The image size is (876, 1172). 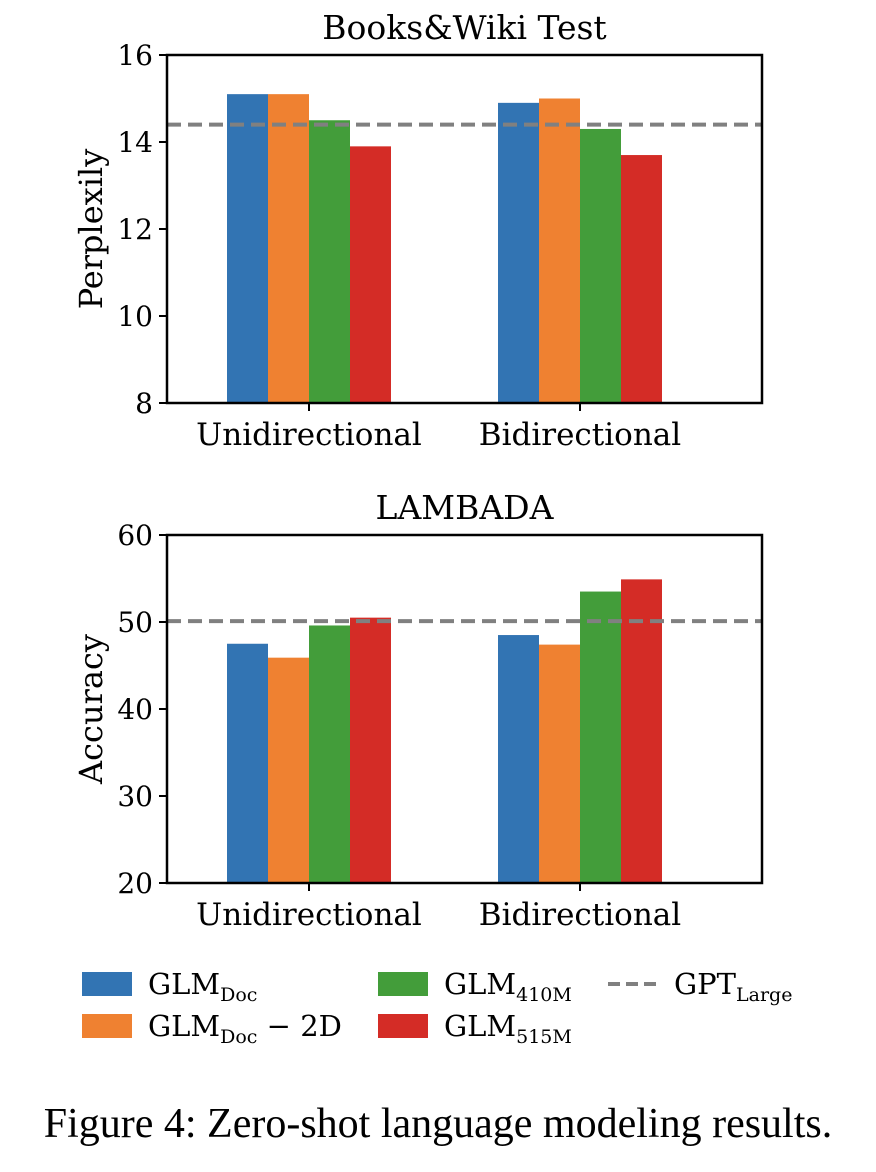 I want to click on chart-title: Books&Wiki Test, so click(x=464, y=27).